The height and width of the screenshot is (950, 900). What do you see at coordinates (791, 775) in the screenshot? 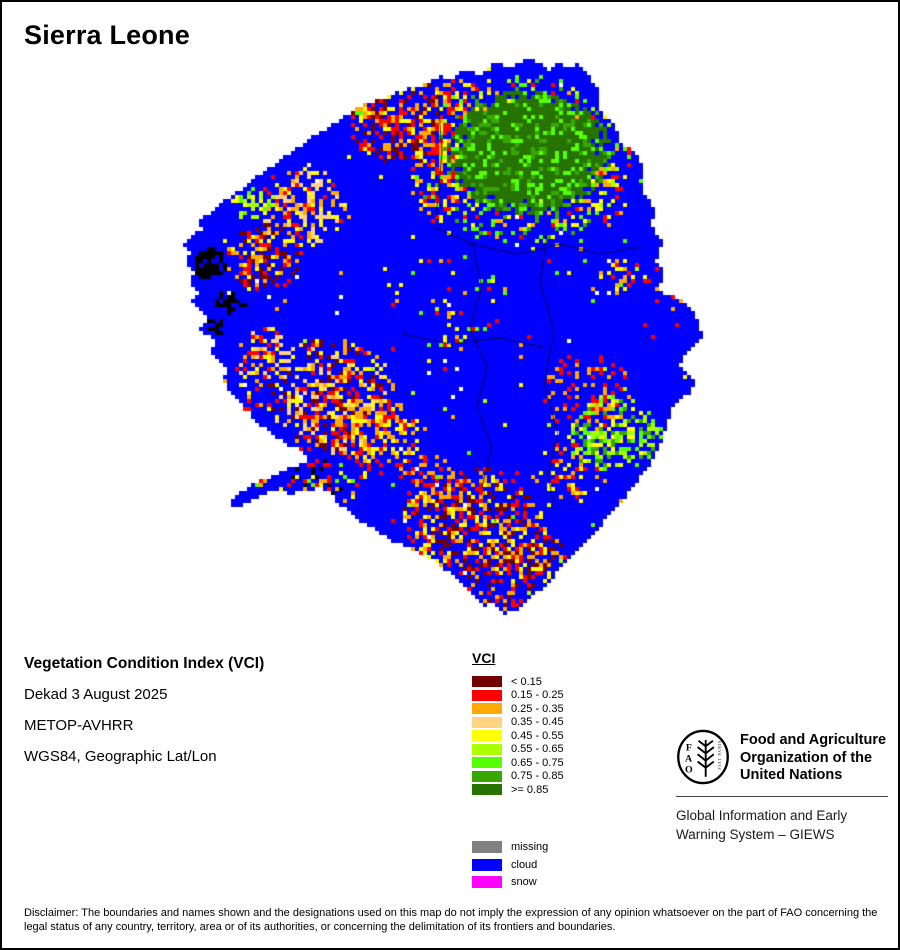
I see `fao-name-line: United Nations` at bounding box center [791, 775].